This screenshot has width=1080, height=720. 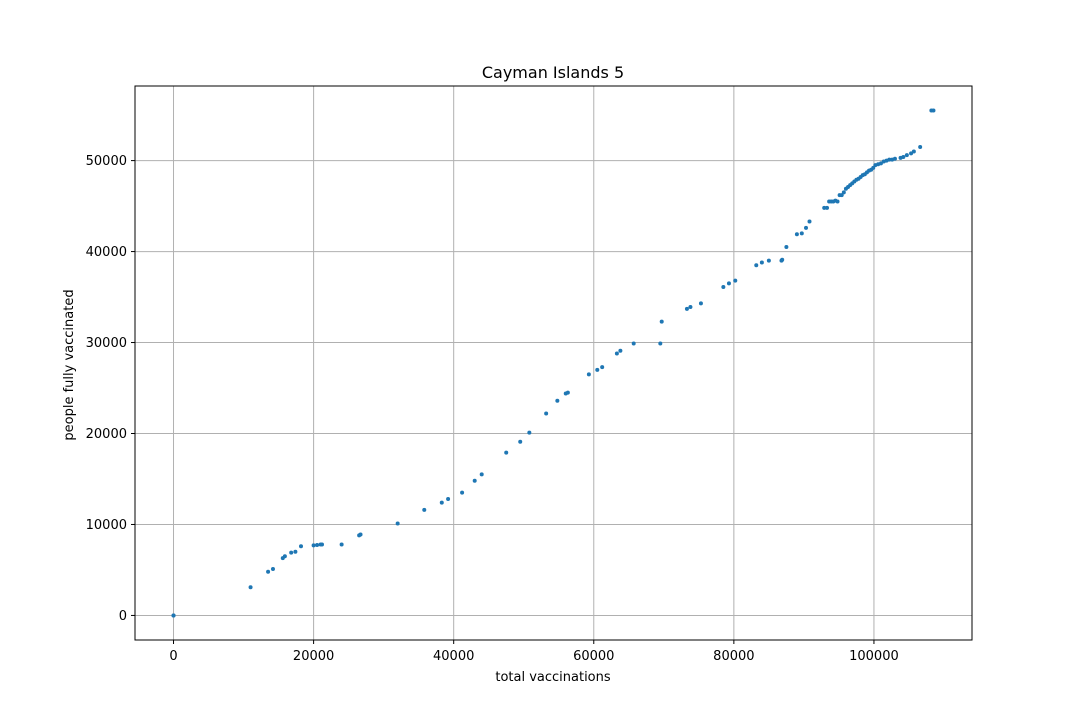 I want to click on chart-title: Cayman Islands 5, so click(x=553, y=72).